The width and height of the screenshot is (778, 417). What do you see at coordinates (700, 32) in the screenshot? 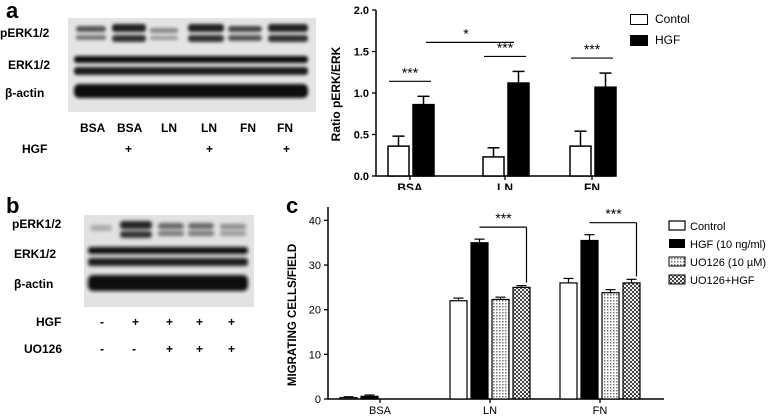
I see `chart-a-legend: Contol HGF` at bounding box center [700, 32].